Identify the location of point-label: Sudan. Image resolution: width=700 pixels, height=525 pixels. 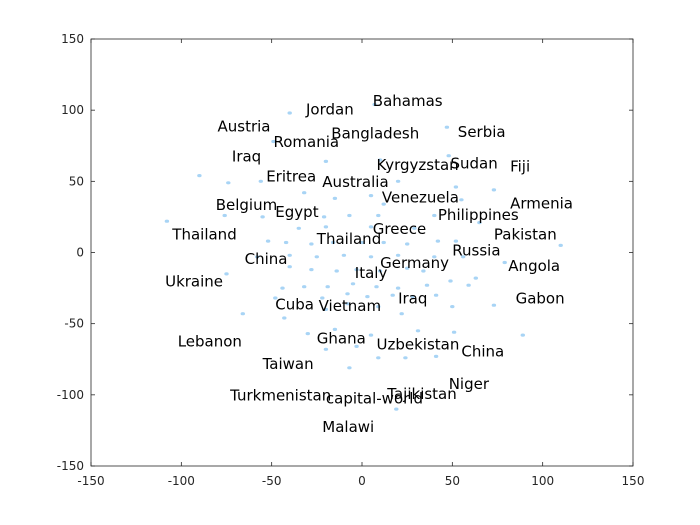
(474, 164).